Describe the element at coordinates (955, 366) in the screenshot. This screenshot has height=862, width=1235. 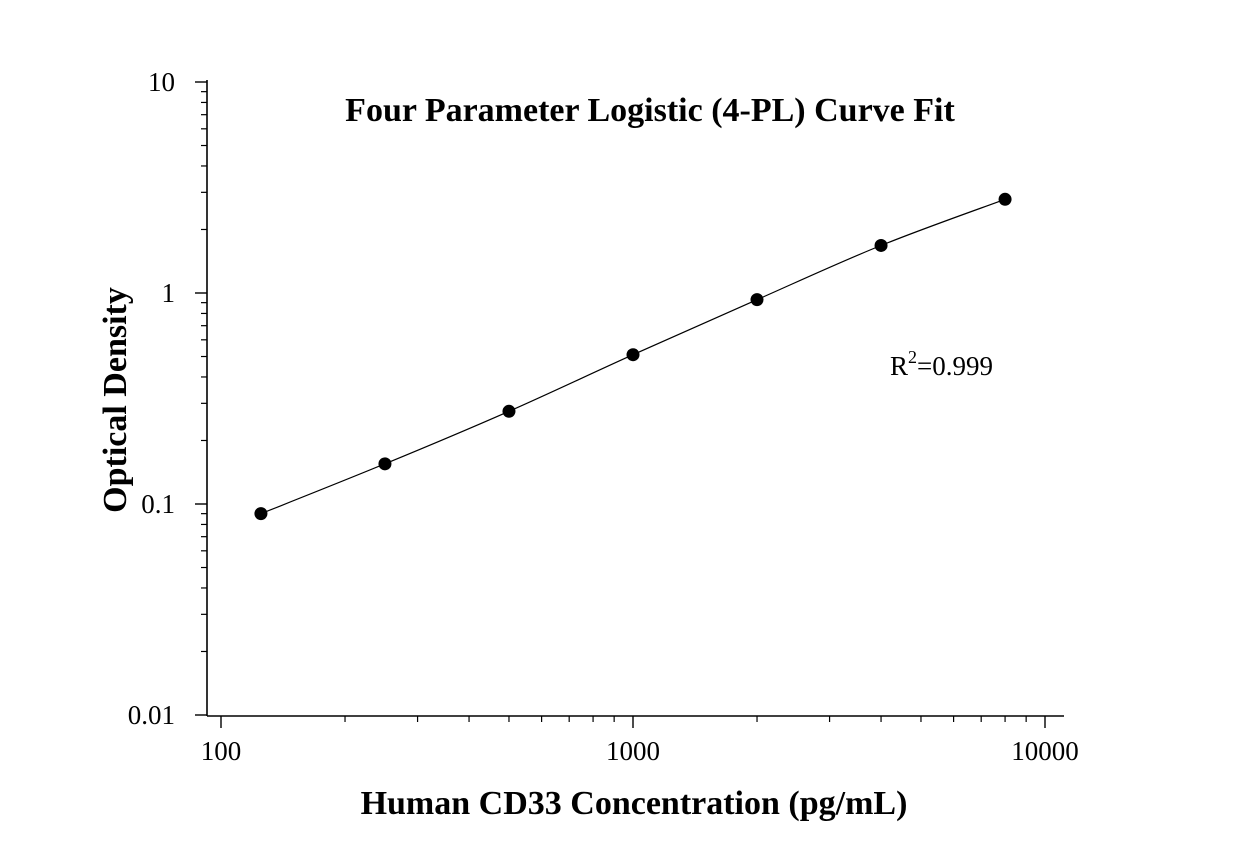
I see `r-squared-value: =0.999` at that location.